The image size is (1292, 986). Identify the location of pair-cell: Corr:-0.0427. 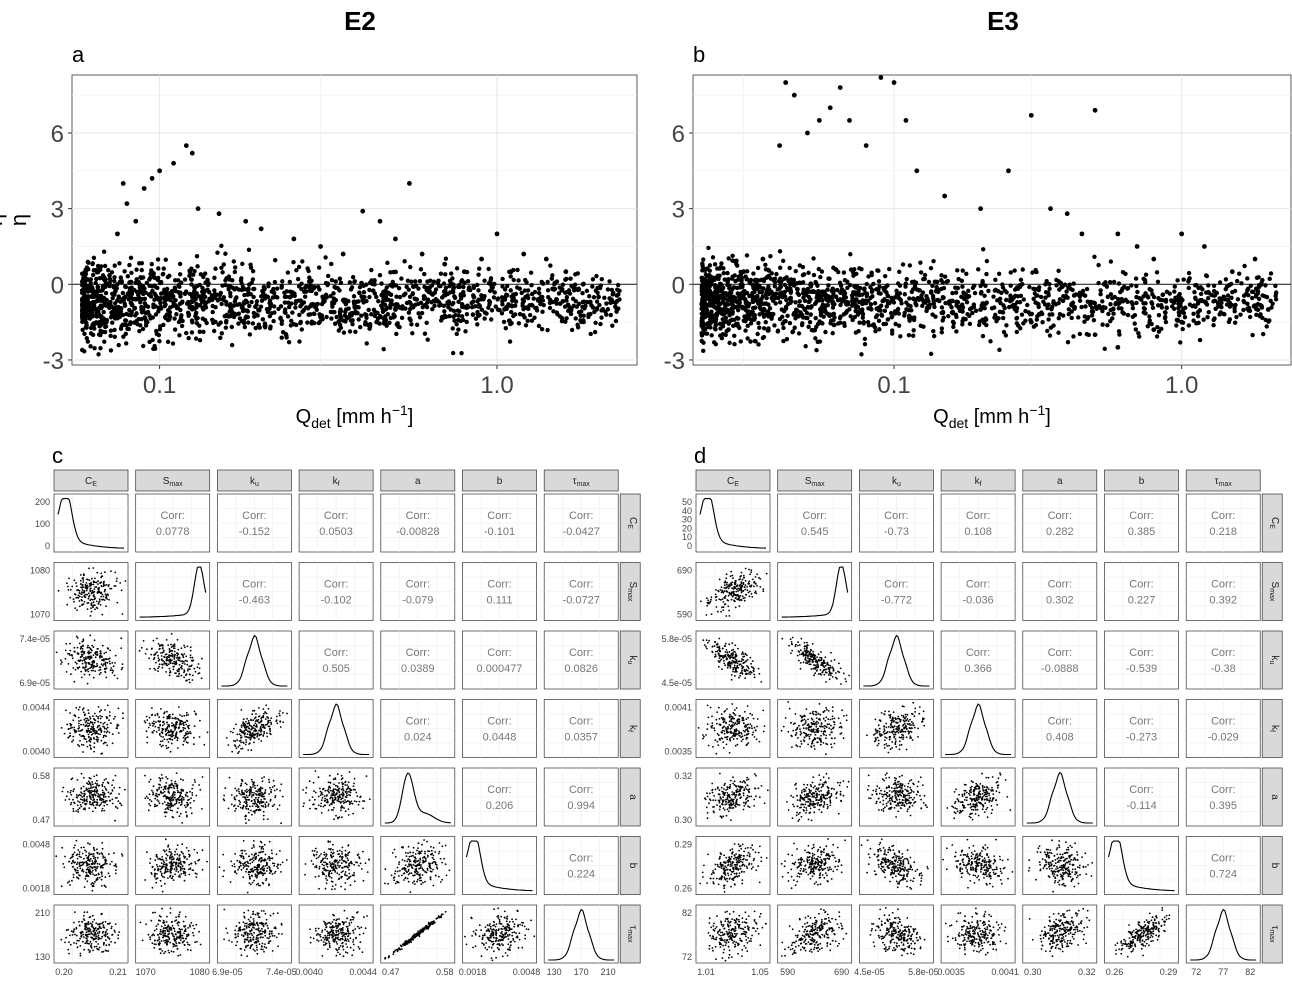
(581, 523).